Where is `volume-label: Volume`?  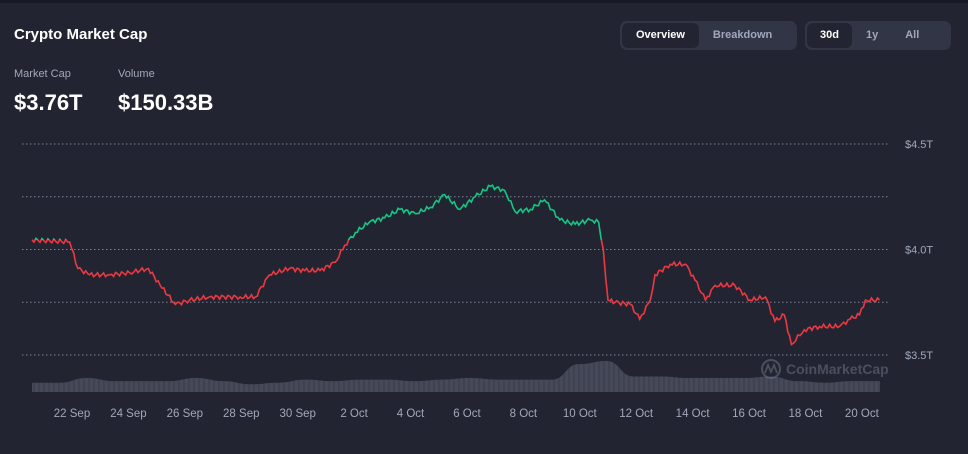 volume-label: Volume is located at coordinates (136, 74).